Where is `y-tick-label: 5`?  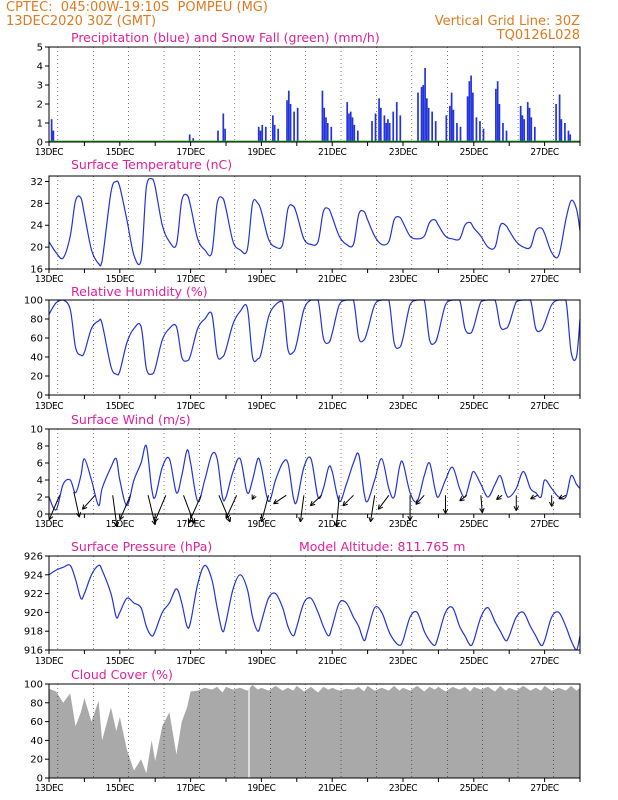 y-tick-label: 5 is located at coordinates (40, 48).